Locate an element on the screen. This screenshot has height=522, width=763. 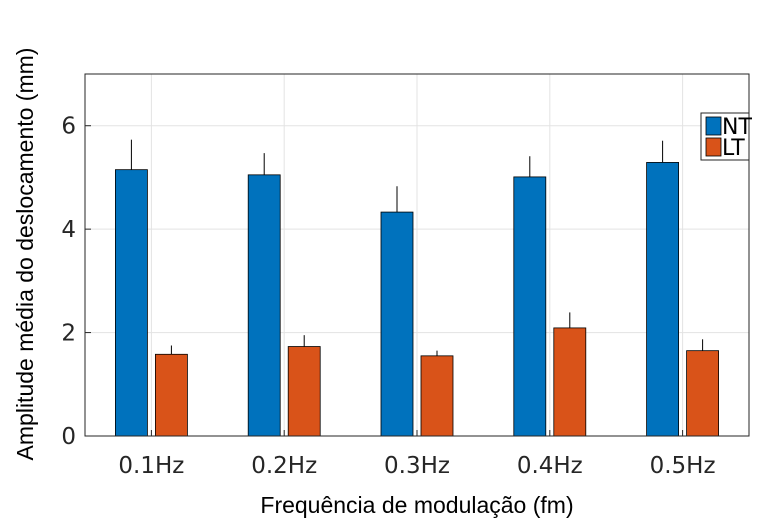
legend-swatch-lt is located at coordinates (713, 147).